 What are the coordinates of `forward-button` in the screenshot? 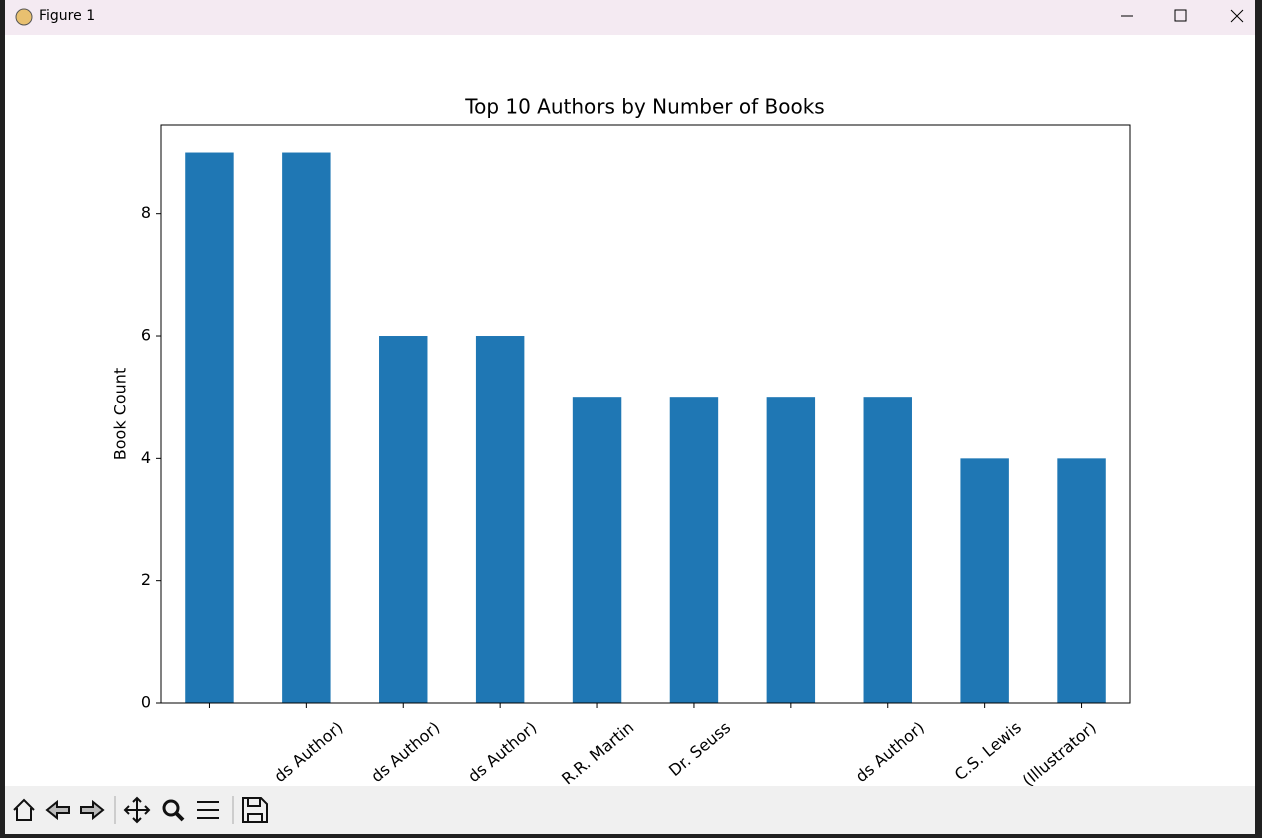 It's located at (92, 810).